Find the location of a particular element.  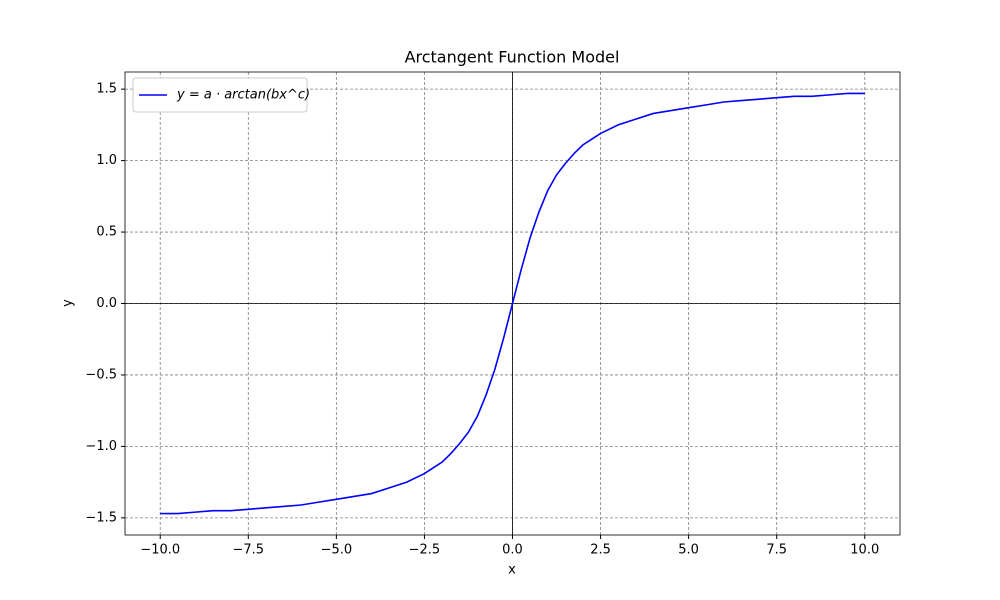

y-axis-label: y is located at coordinates (68, 303).